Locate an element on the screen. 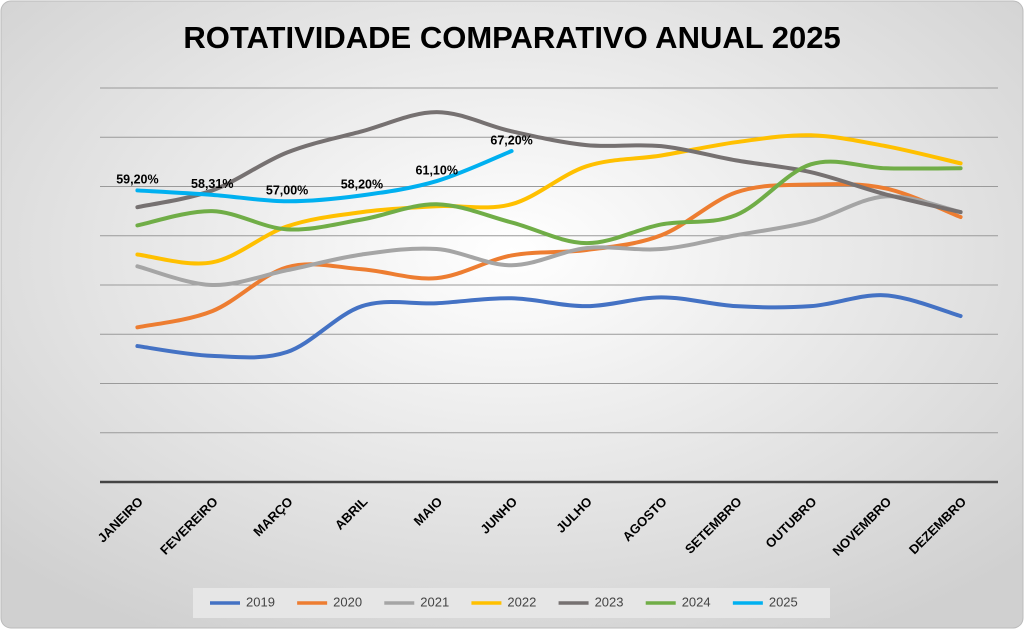 This screenshot has width=1024, height=629. legend-label: 2021 is located at coordinates (434, 601).